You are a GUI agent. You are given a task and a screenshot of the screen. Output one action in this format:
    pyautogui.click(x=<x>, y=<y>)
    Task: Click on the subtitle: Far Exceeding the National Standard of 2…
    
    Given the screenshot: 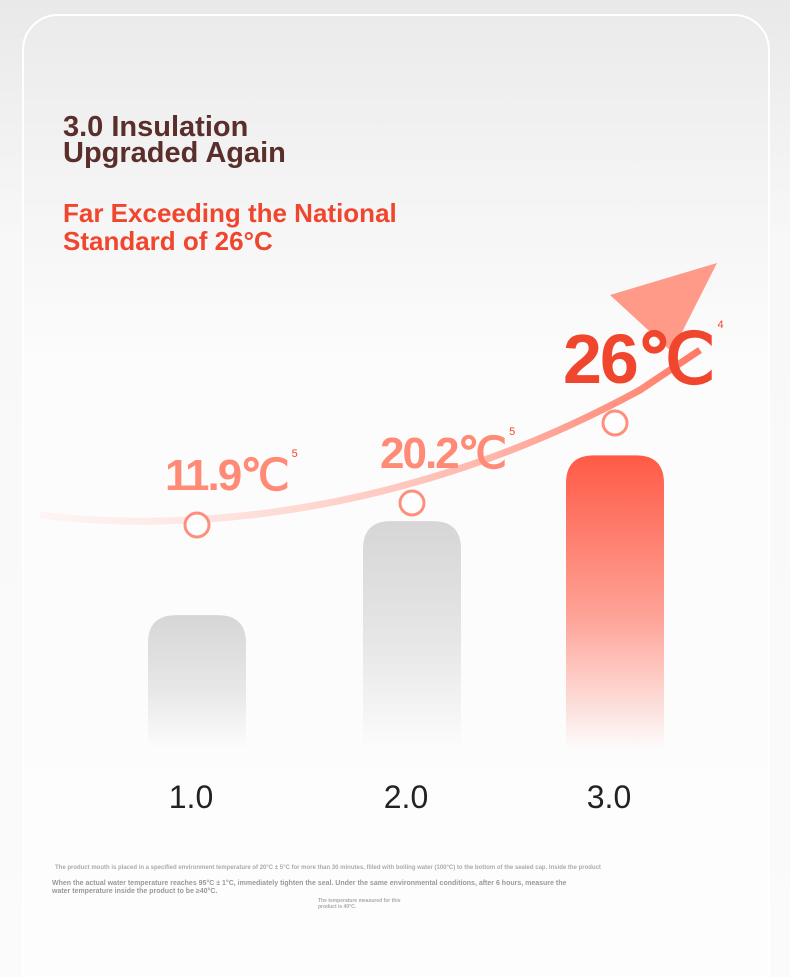 What is the action you would take?
    pyautogui.click(x=230, y=227)
    